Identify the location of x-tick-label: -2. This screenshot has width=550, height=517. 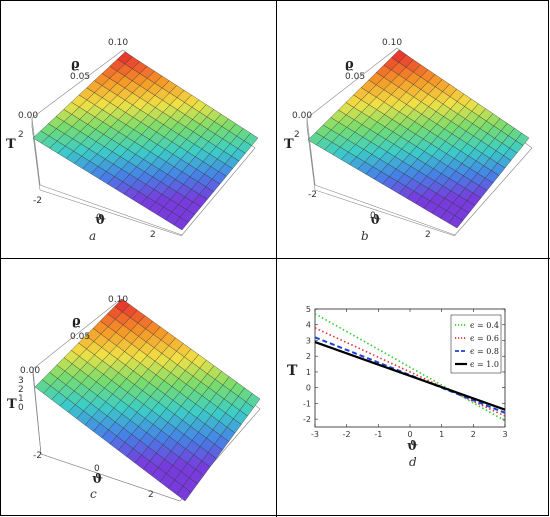
(347, 434).